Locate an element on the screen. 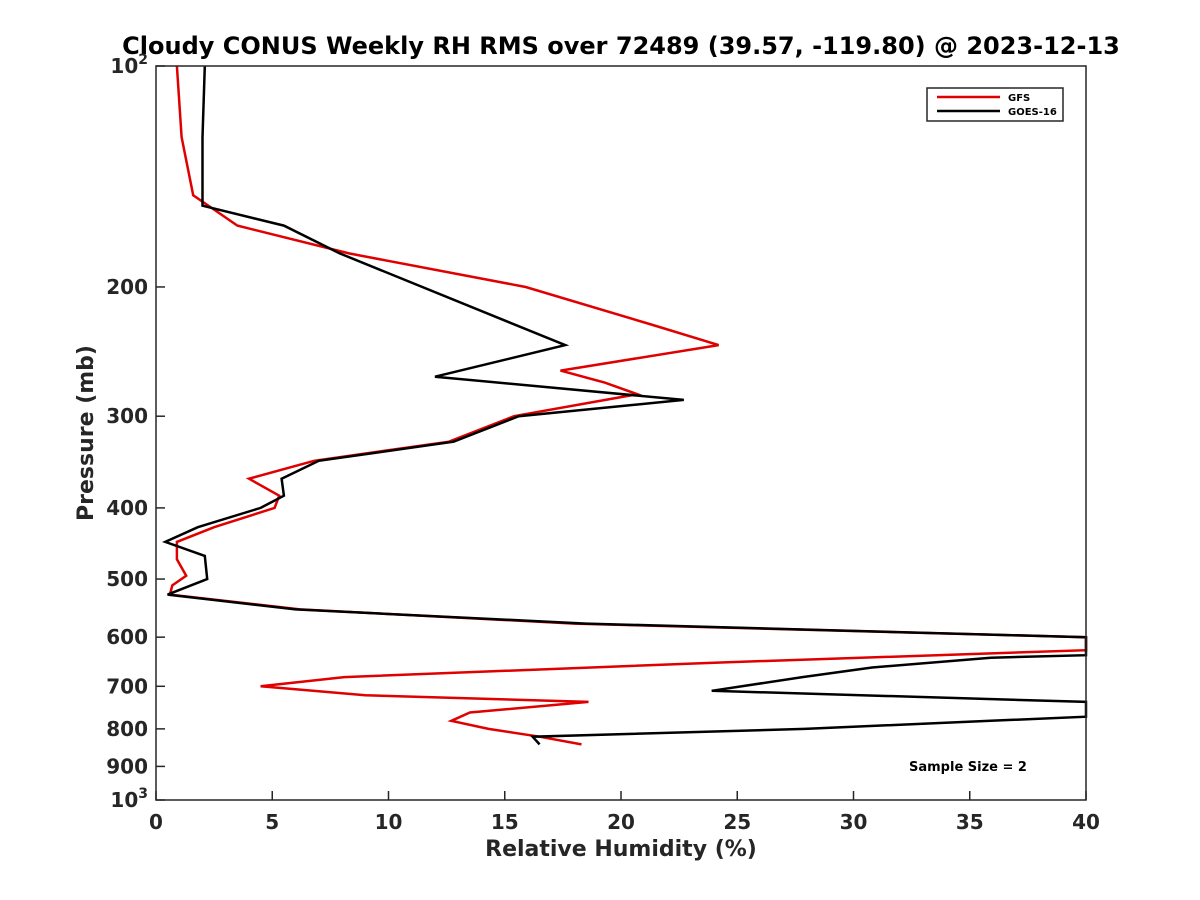  sample-size-annotation: Sample Size = 2 is located at coordinates (968, 767).